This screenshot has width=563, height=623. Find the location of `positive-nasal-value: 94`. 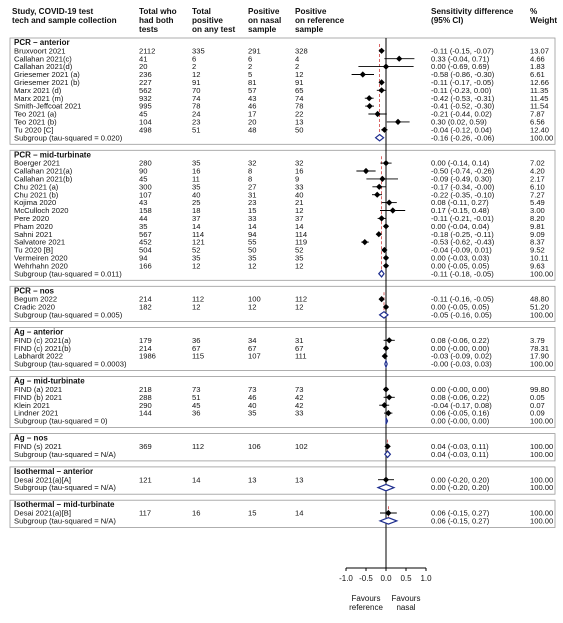

positive-nasal-value: 94 is located at coordinates (252, 234).